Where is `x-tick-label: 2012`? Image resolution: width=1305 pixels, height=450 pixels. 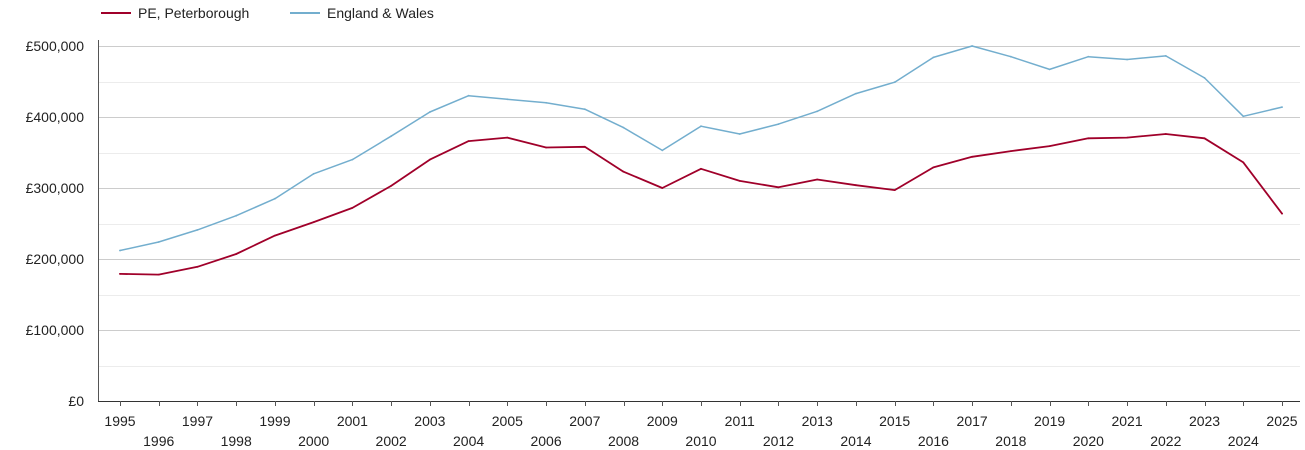
x-tick-label: 2012 is located at coordinates (778, 441).